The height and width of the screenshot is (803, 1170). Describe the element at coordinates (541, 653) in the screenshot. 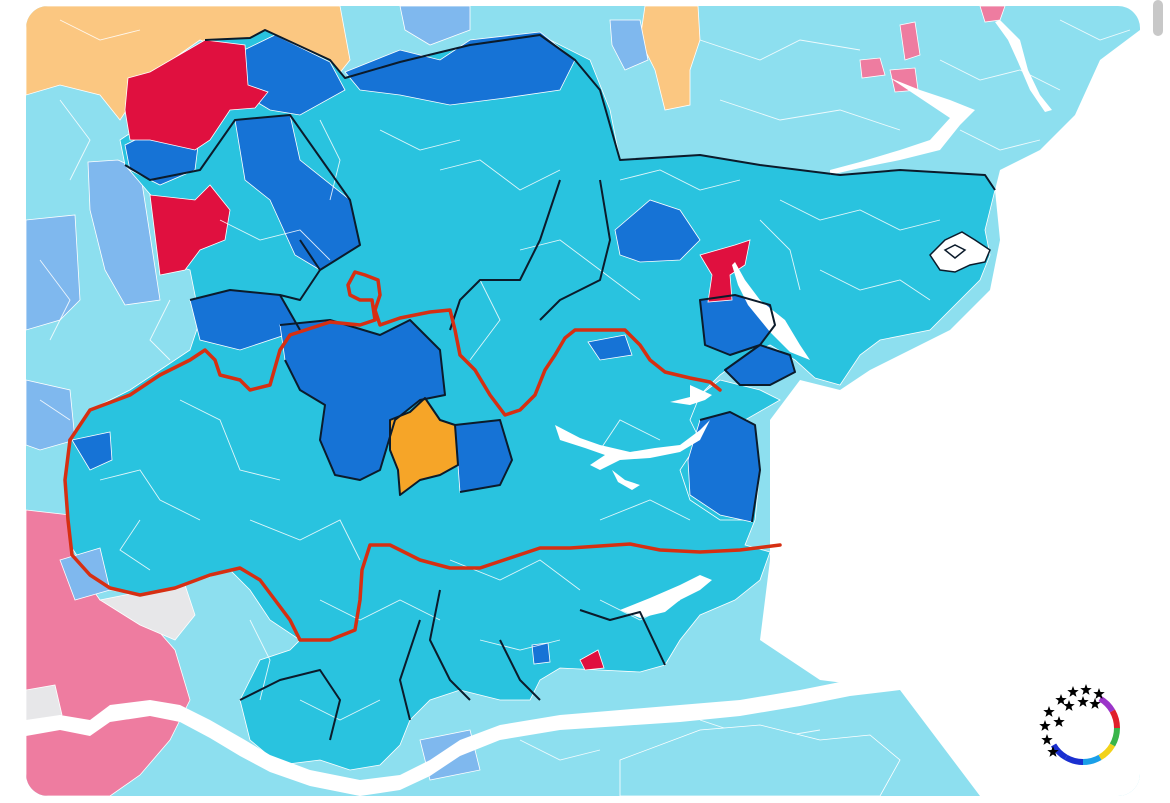

I see `region-canvey-conservative` at that location.